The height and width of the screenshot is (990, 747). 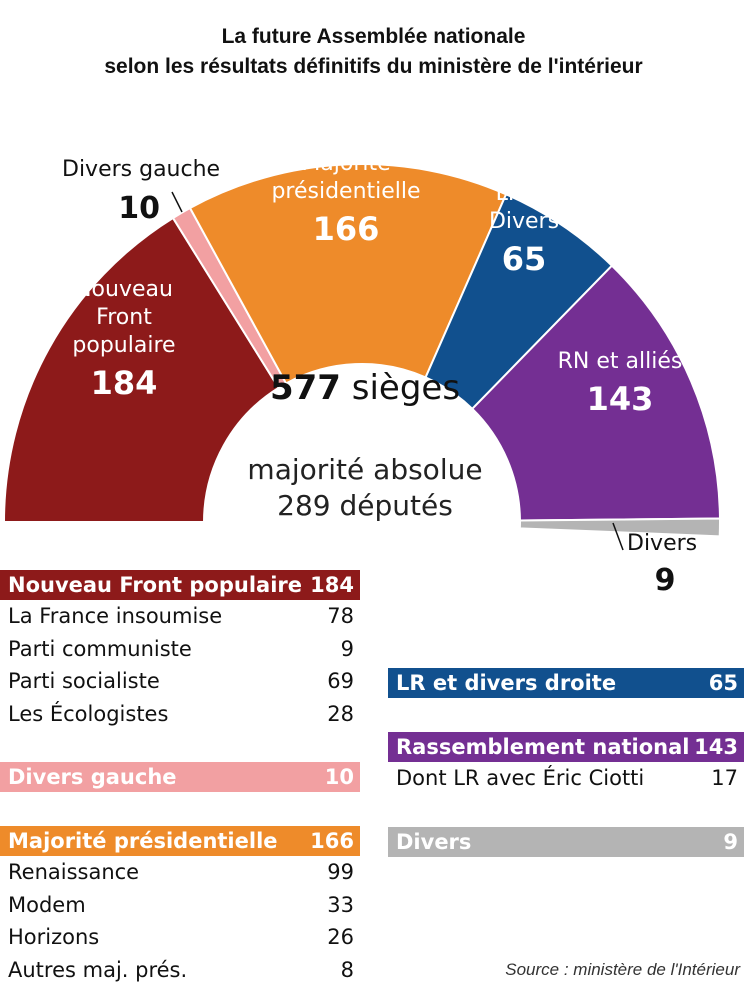 I want to click on group-header-divers-gauche: Divers gauche 10, so click(x=180, y=777).